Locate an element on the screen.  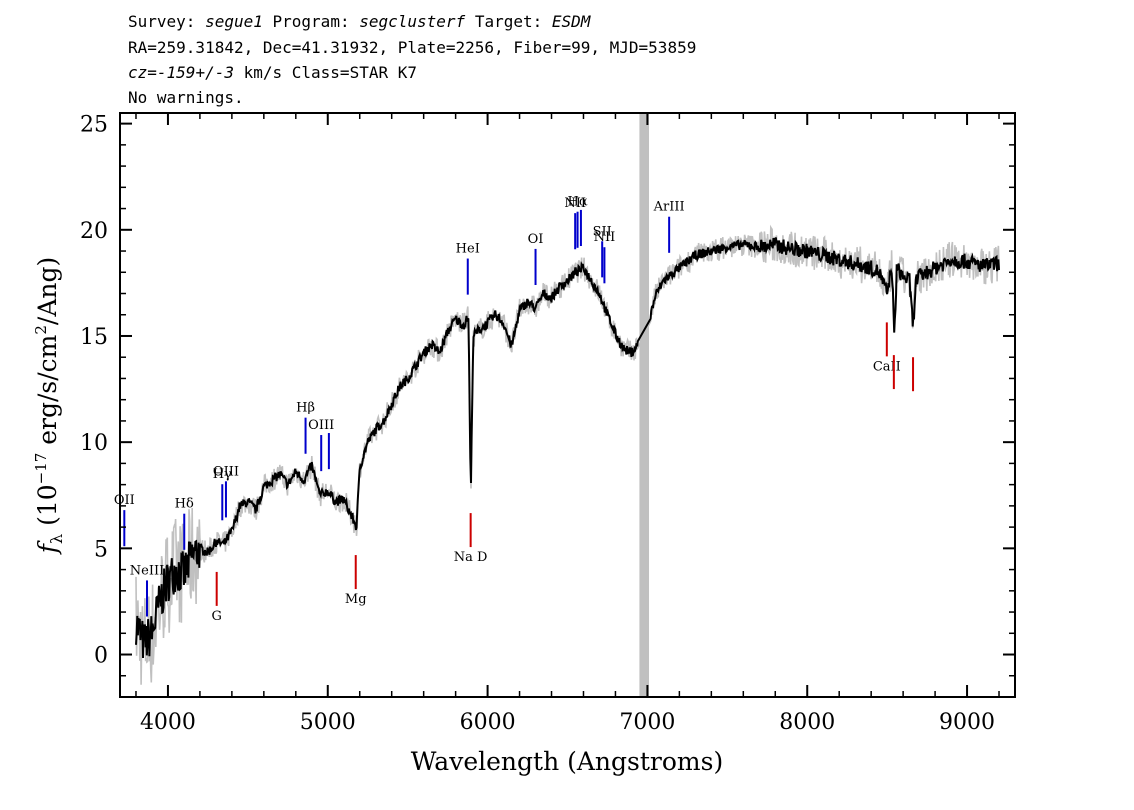
x-tick-label: 7000 is located at coordinates (647, 722).